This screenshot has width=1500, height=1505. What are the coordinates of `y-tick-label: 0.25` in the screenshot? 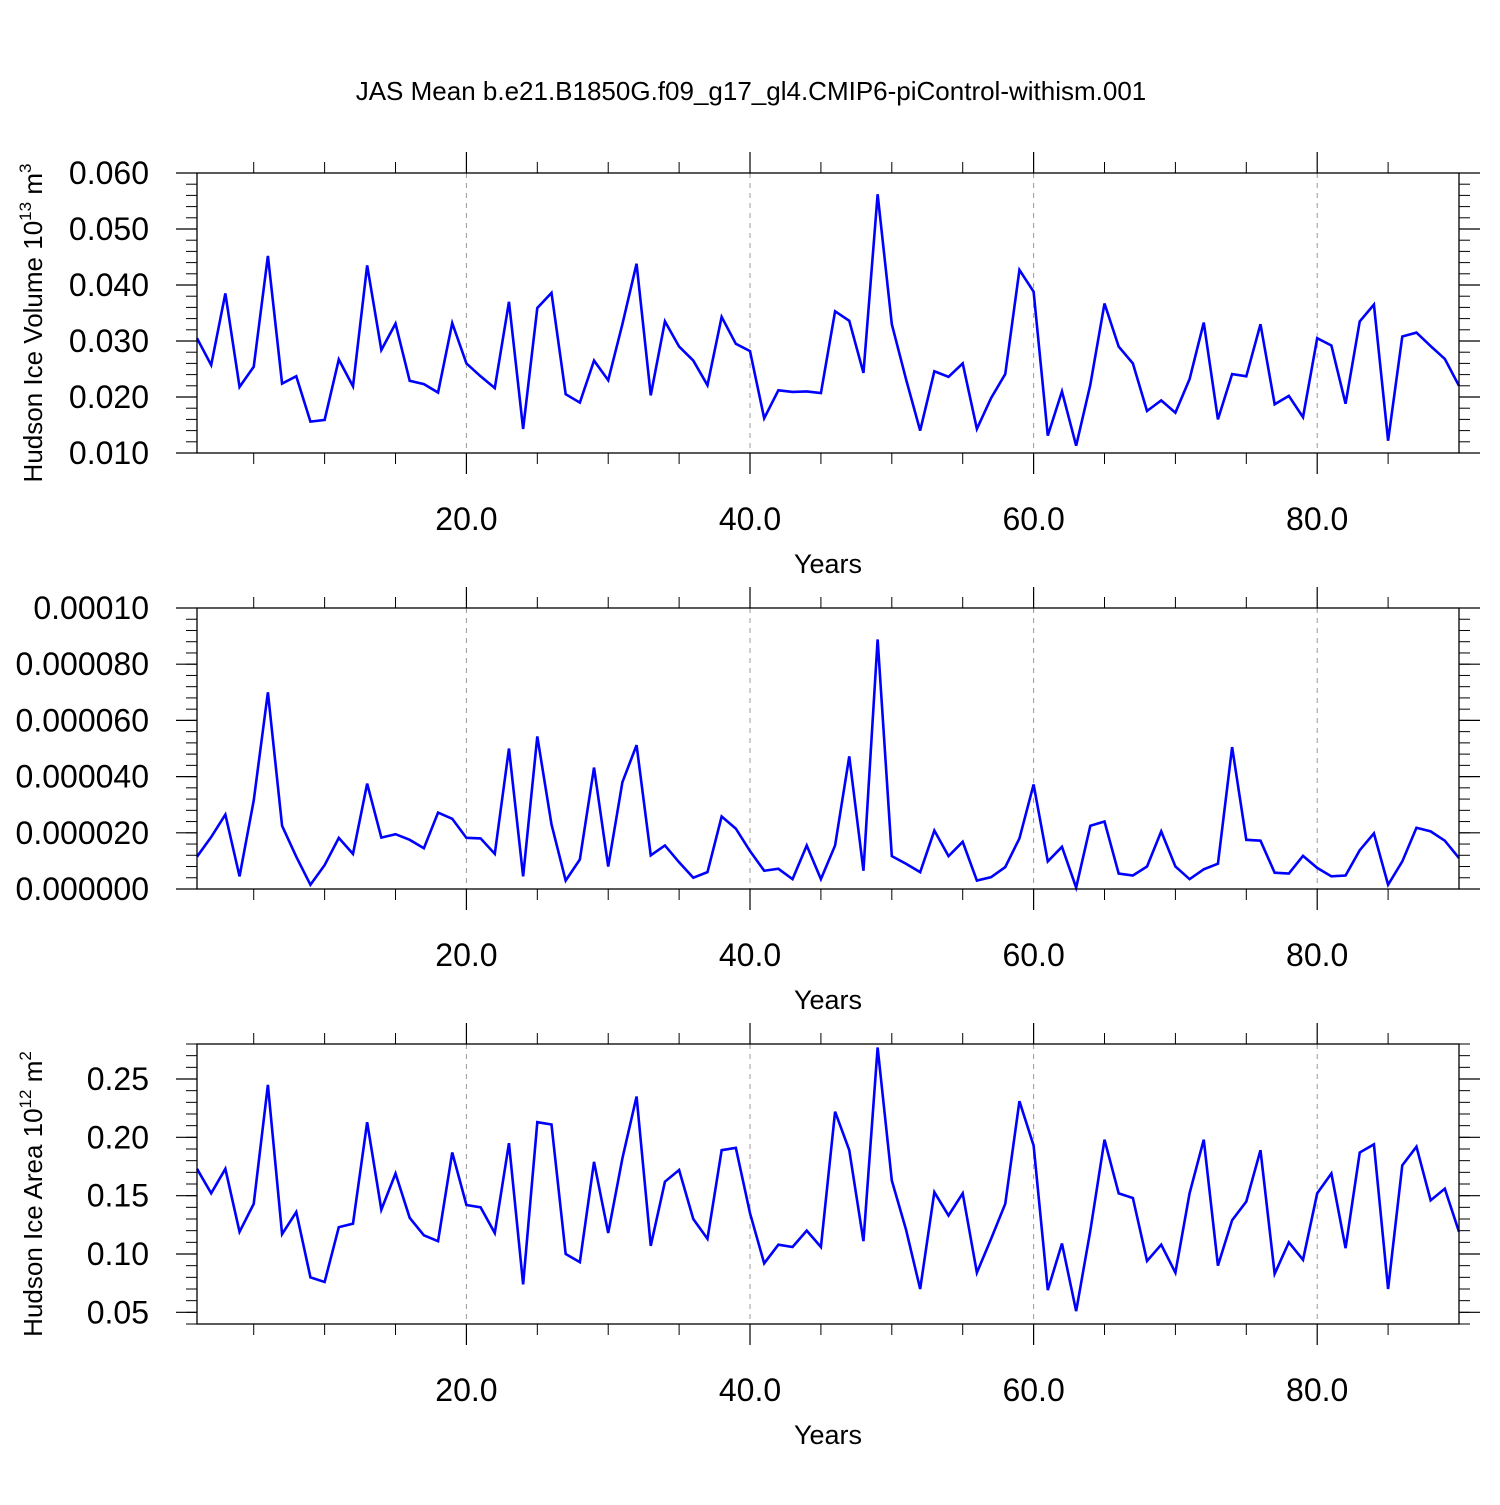 It's located at (118, 1079).